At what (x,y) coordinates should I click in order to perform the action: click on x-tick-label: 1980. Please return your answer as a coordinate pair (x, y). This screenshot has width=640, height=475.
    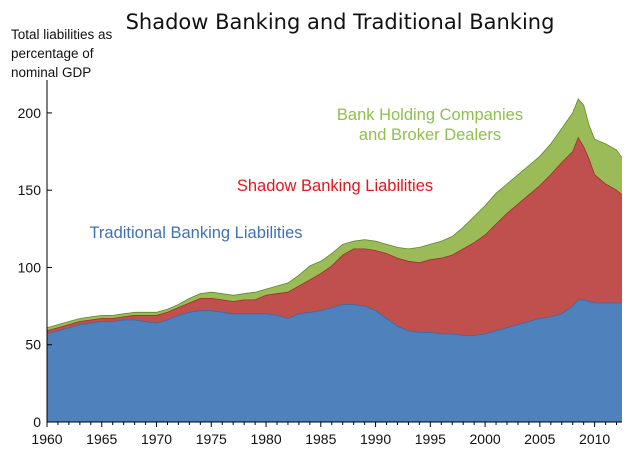
    Looking at the image, I should click on (265, 439).